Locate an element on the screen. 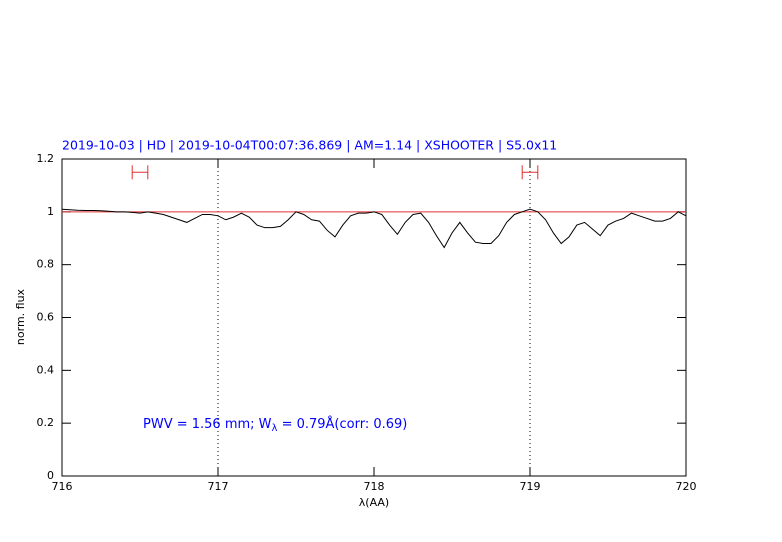 The height and width of the screenshot is (542, 782). y-tick-label: 0.6 is located at coordinates (46, 317).